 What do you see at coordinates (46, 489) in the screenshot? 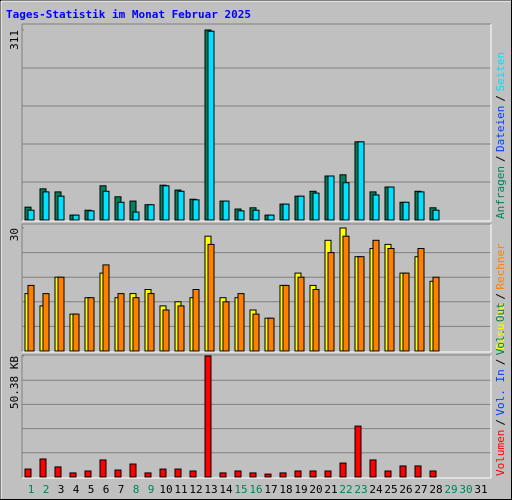
I see `x-tick-label: 2` at bounding box center [46, 489].